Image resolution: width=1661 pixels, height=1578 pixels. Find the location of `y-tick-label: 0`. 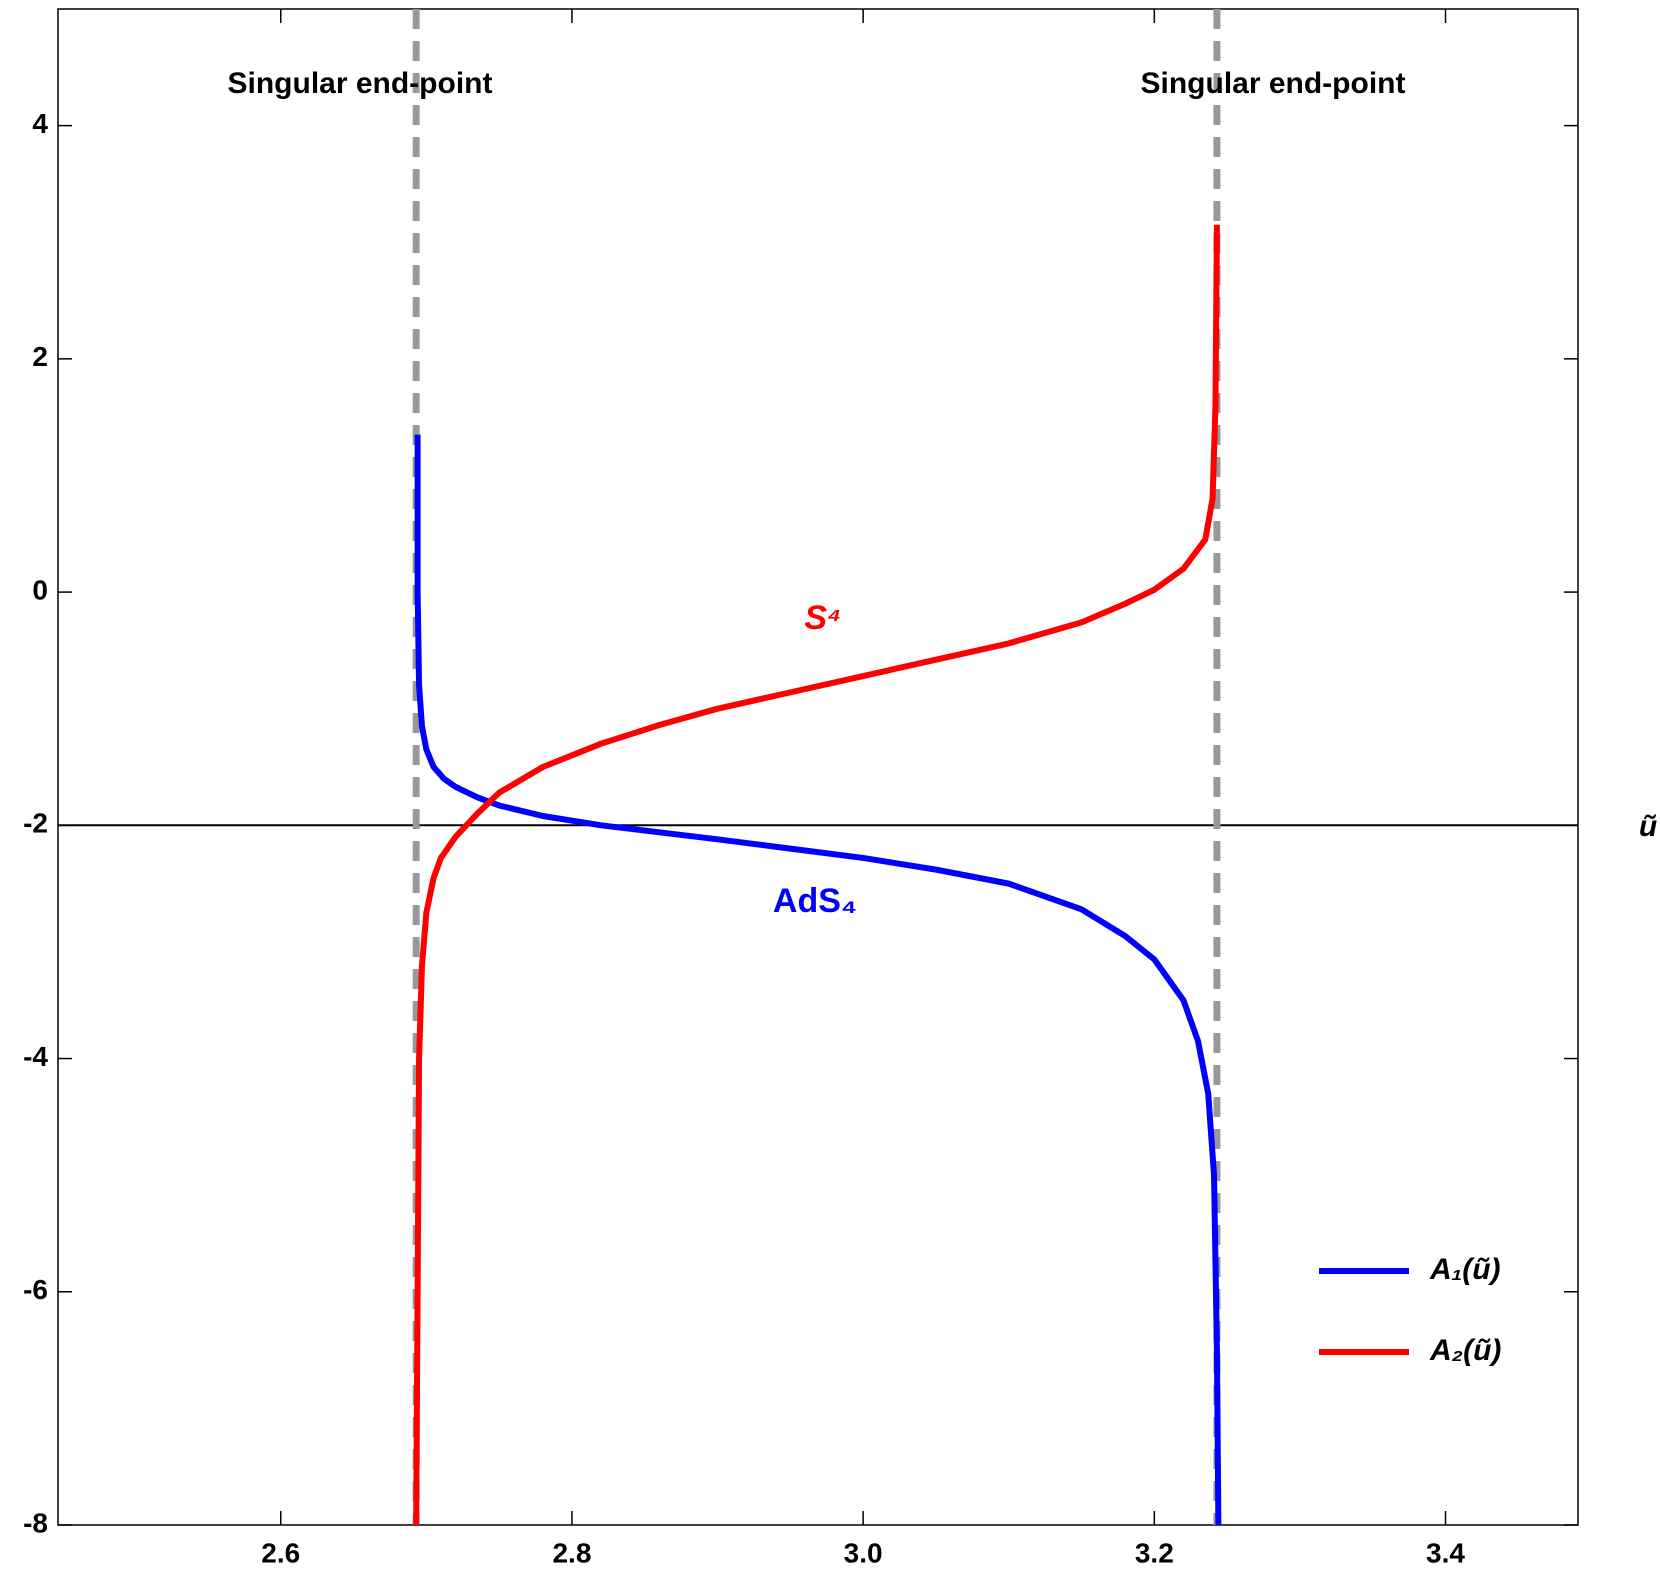

y-tick-label: 0 is located at coordinates (40, 589).